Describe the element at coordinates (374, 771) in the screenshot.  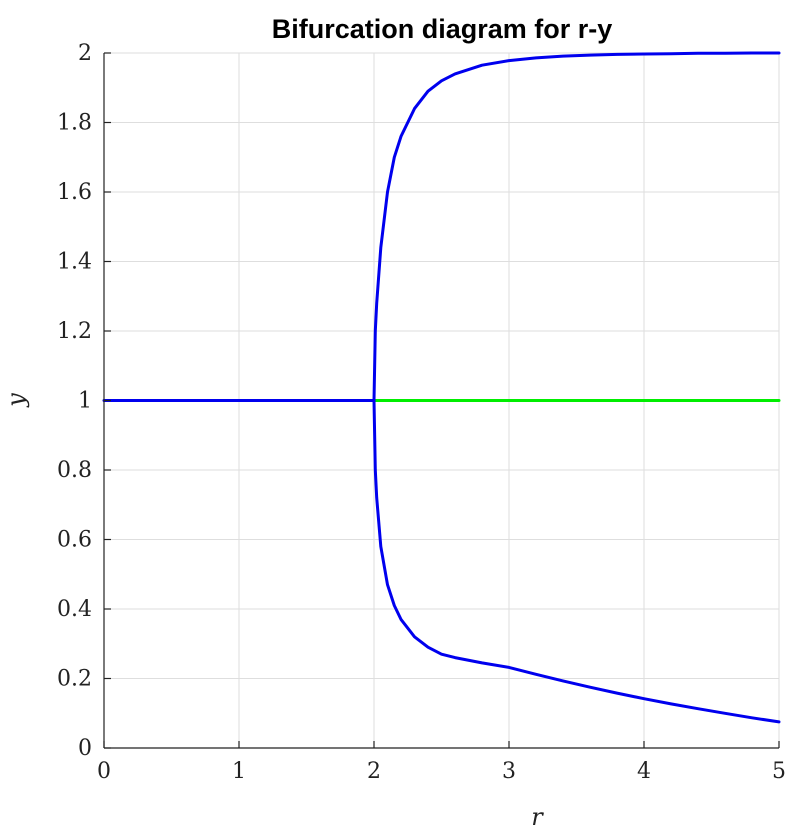
I see `x-tick-label: 2` at that location.